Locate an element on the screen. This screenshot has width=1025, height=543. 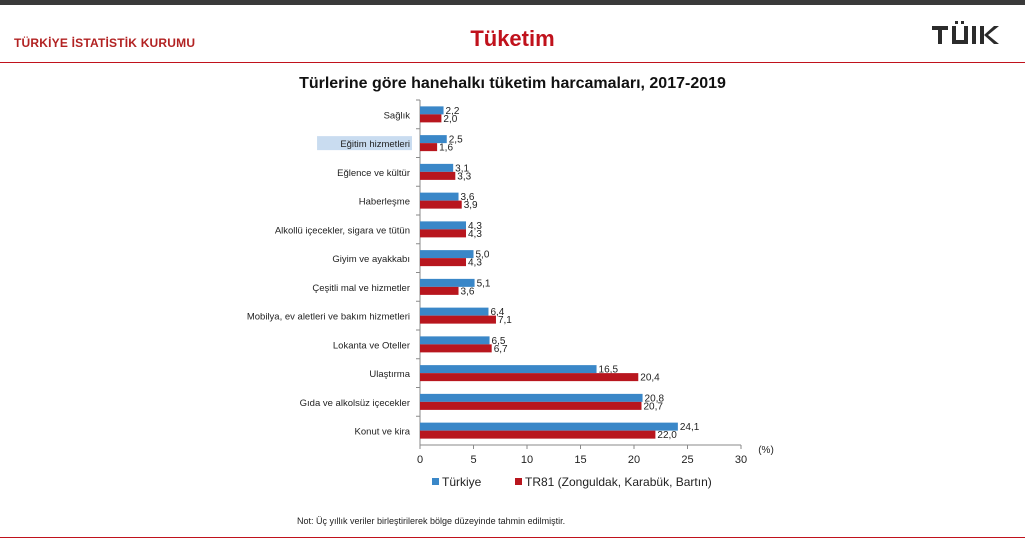
x-tick-label: 30 is located at coordinates (741, 460).